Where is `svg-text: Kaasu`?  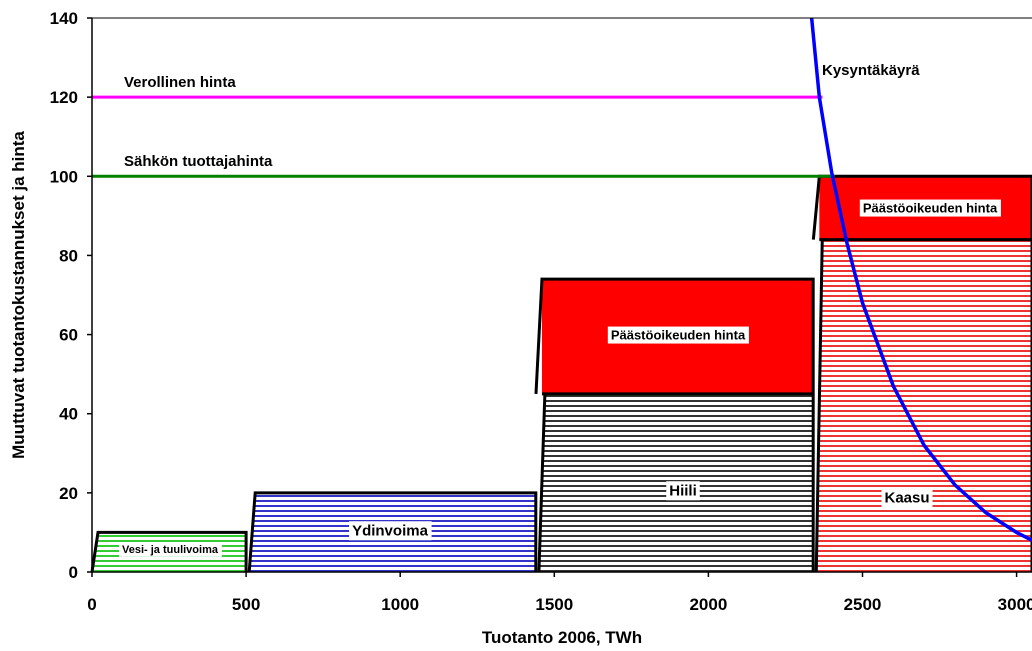
svg-text: Kaasu is located at coordinates (906, 497).